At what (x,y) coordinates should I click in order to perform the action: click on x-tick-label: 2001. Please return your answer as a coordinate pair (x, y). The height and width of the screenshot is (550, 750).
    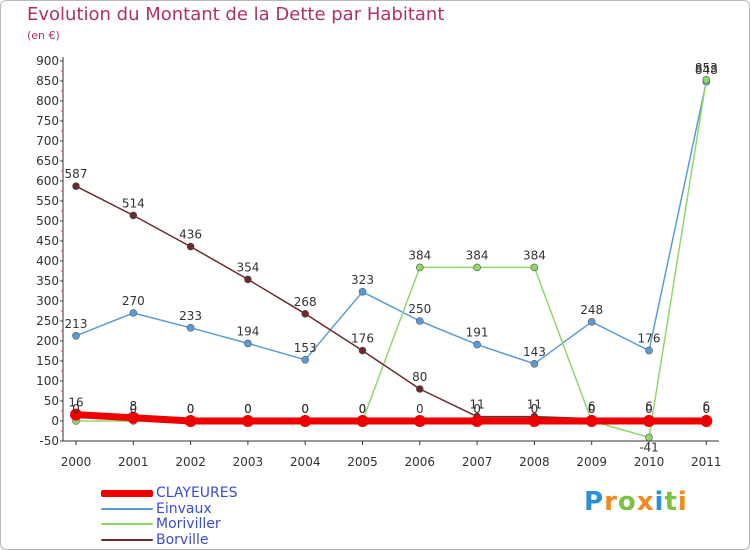
    Looking at the image, I should click on (133, 462).